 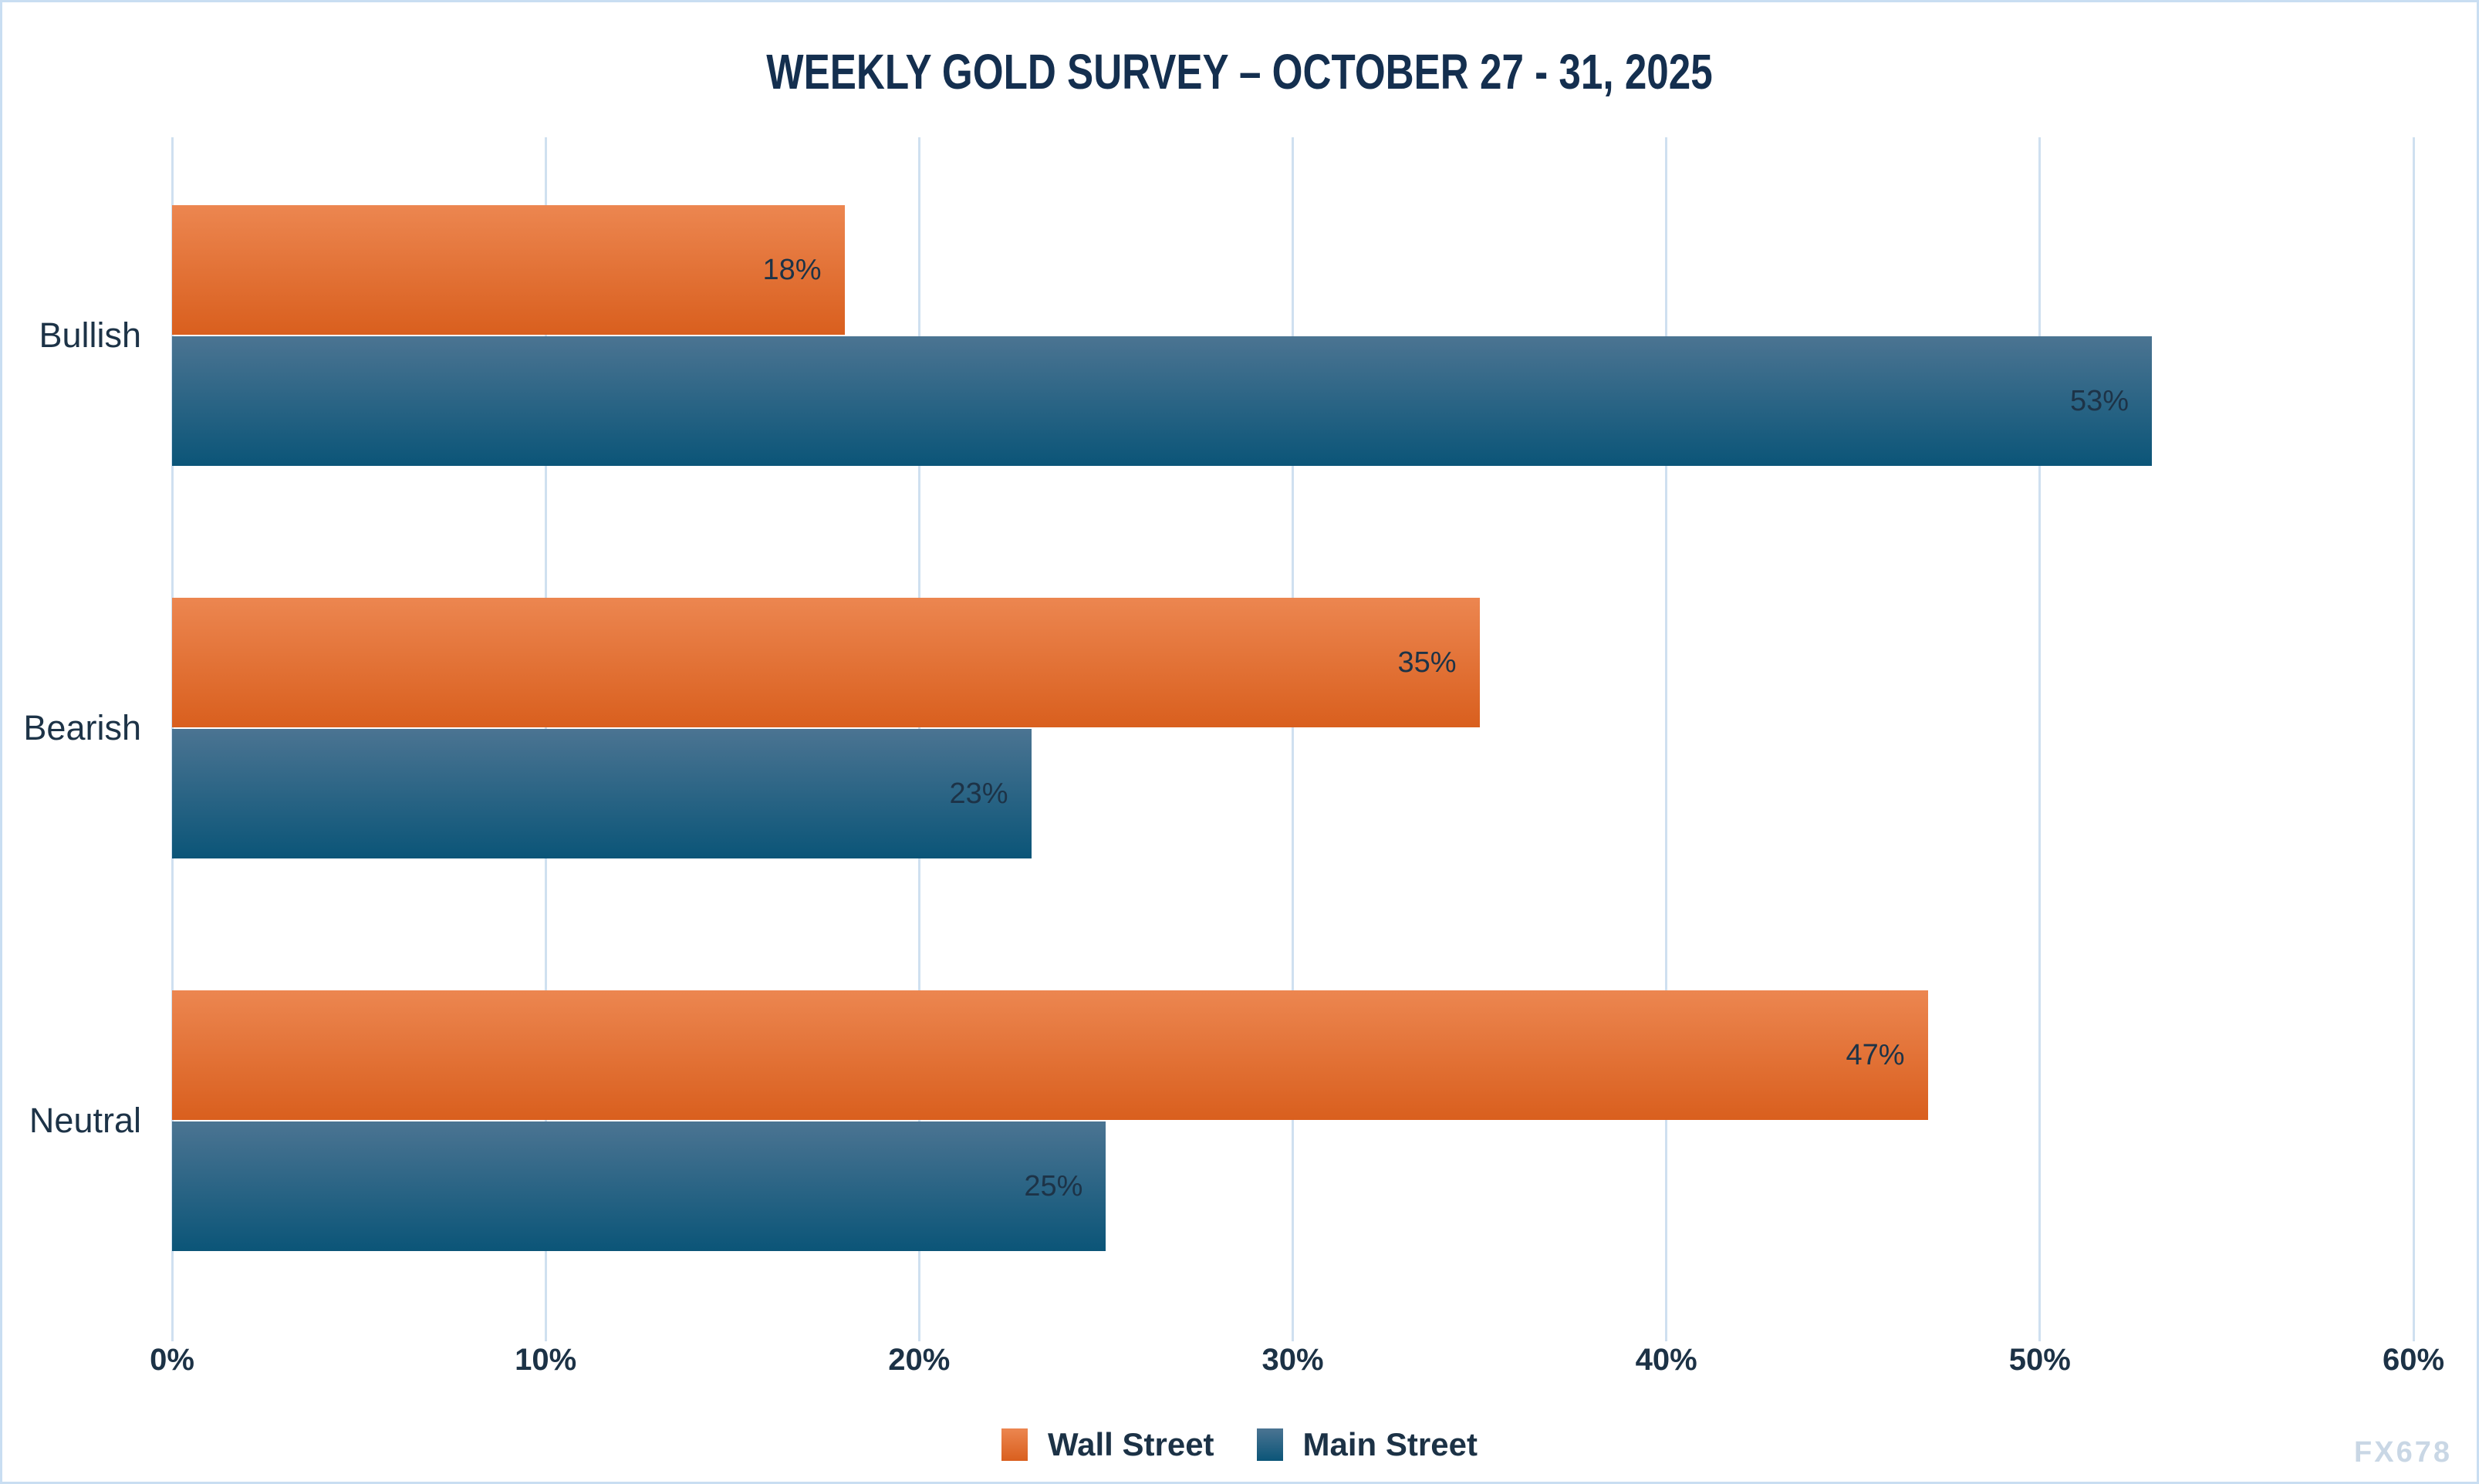 What do you see at coordinates (546, 1360) in the screenshot?
I see `x-axis-tick-label: 10%` at bounding box center [546, 1360].